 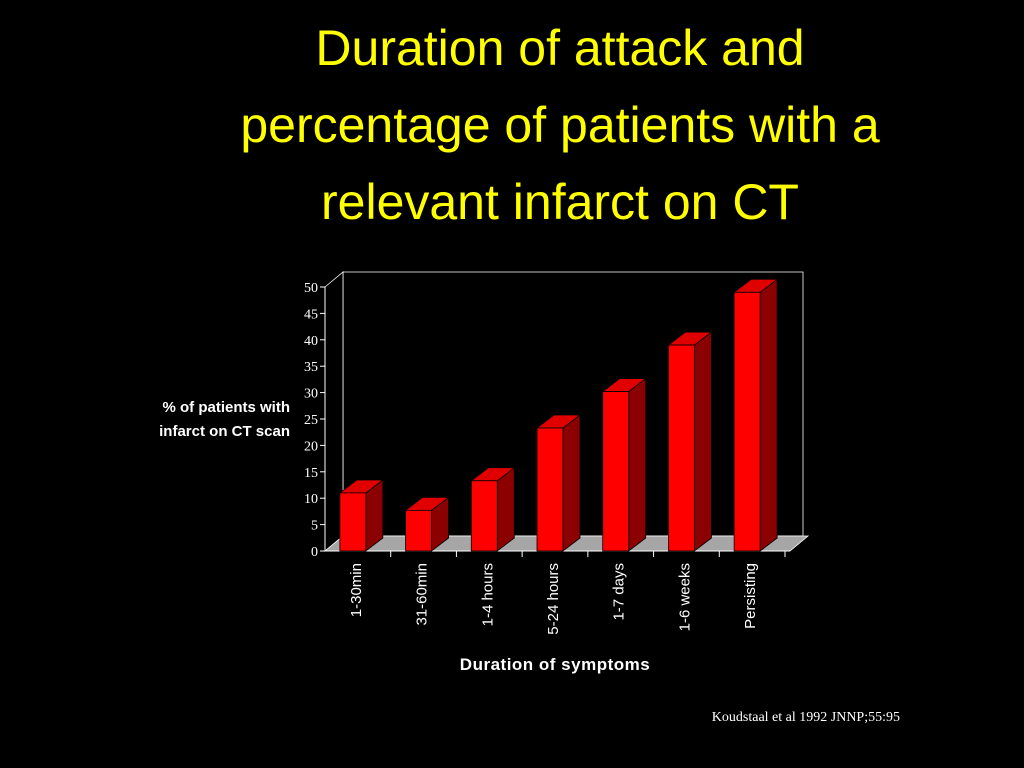 What do you see at coordinates (747, 421) in the screenshot?
I see `bar-Persisting` at bounding box center [747, 421].